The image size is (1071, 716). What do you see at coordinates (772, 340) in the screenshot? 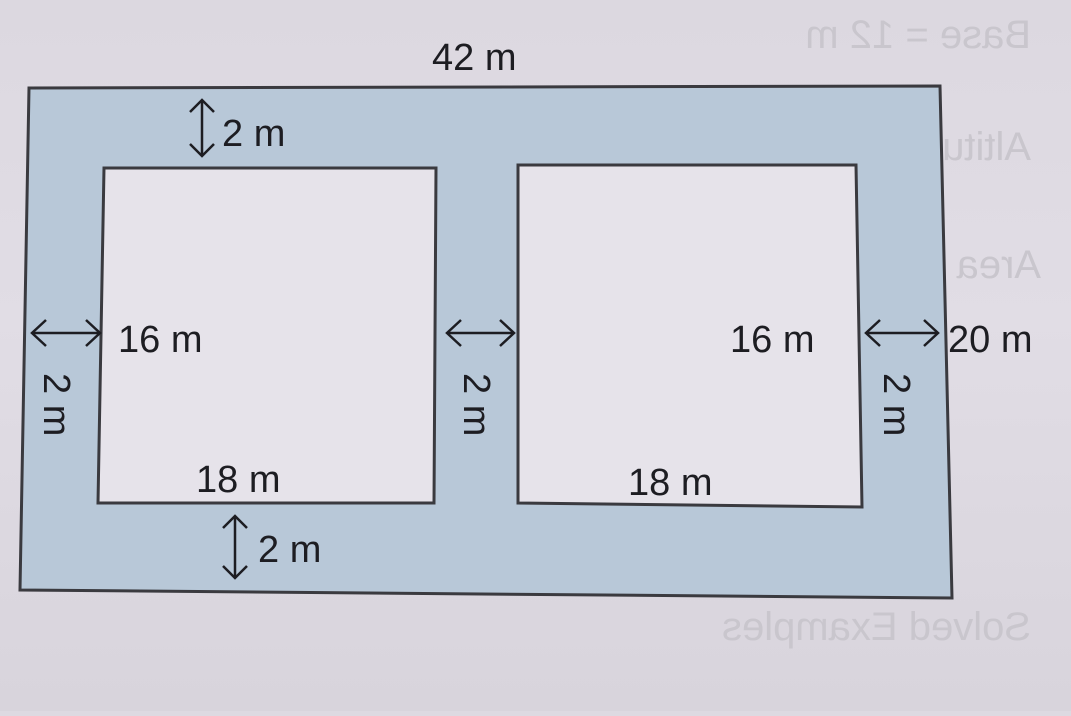
I see `right-plot-height-label: 16 m` at bounding box center [772, 340].